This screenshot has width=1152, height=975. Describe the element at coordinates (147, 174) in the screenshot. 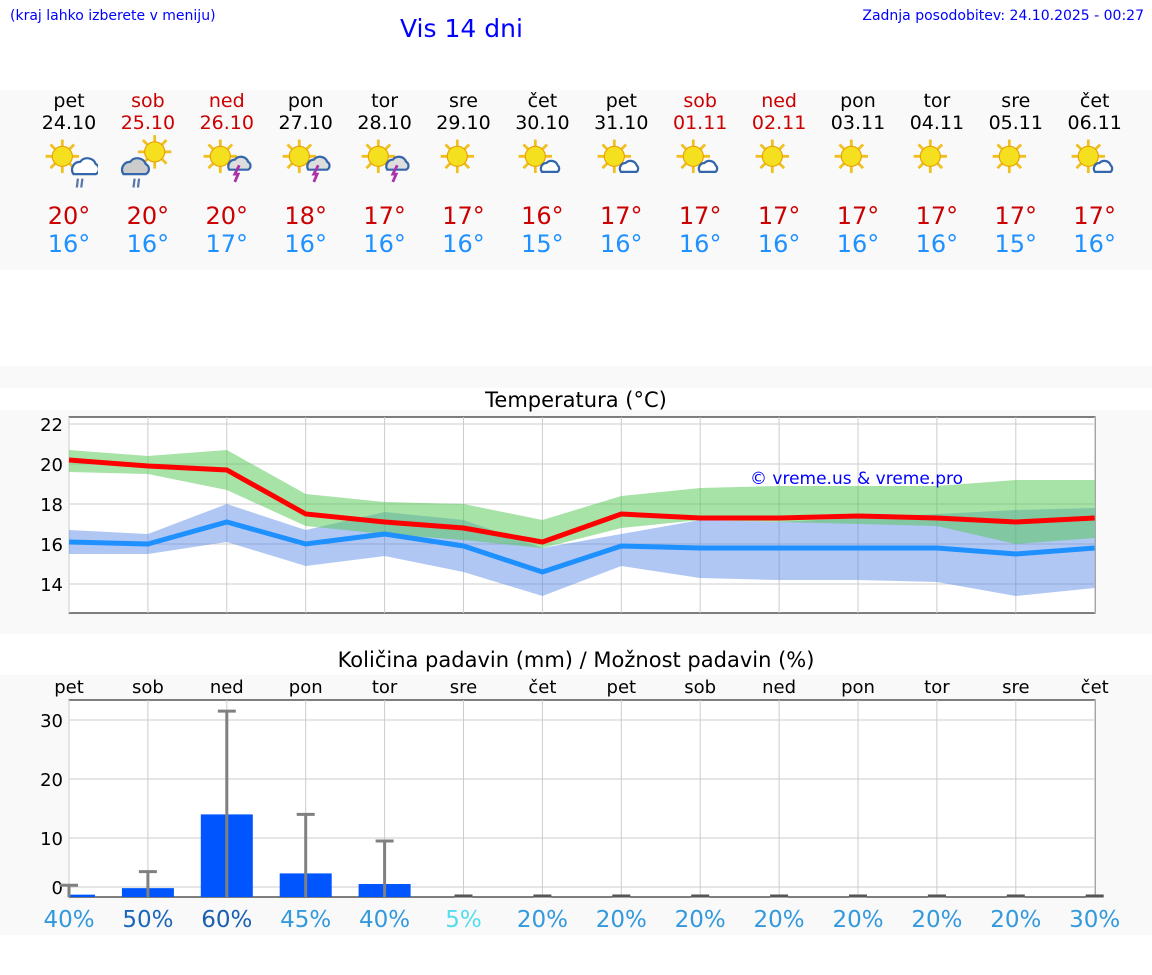

I see `day-column: sob 25.10 20° 16°` at that location.